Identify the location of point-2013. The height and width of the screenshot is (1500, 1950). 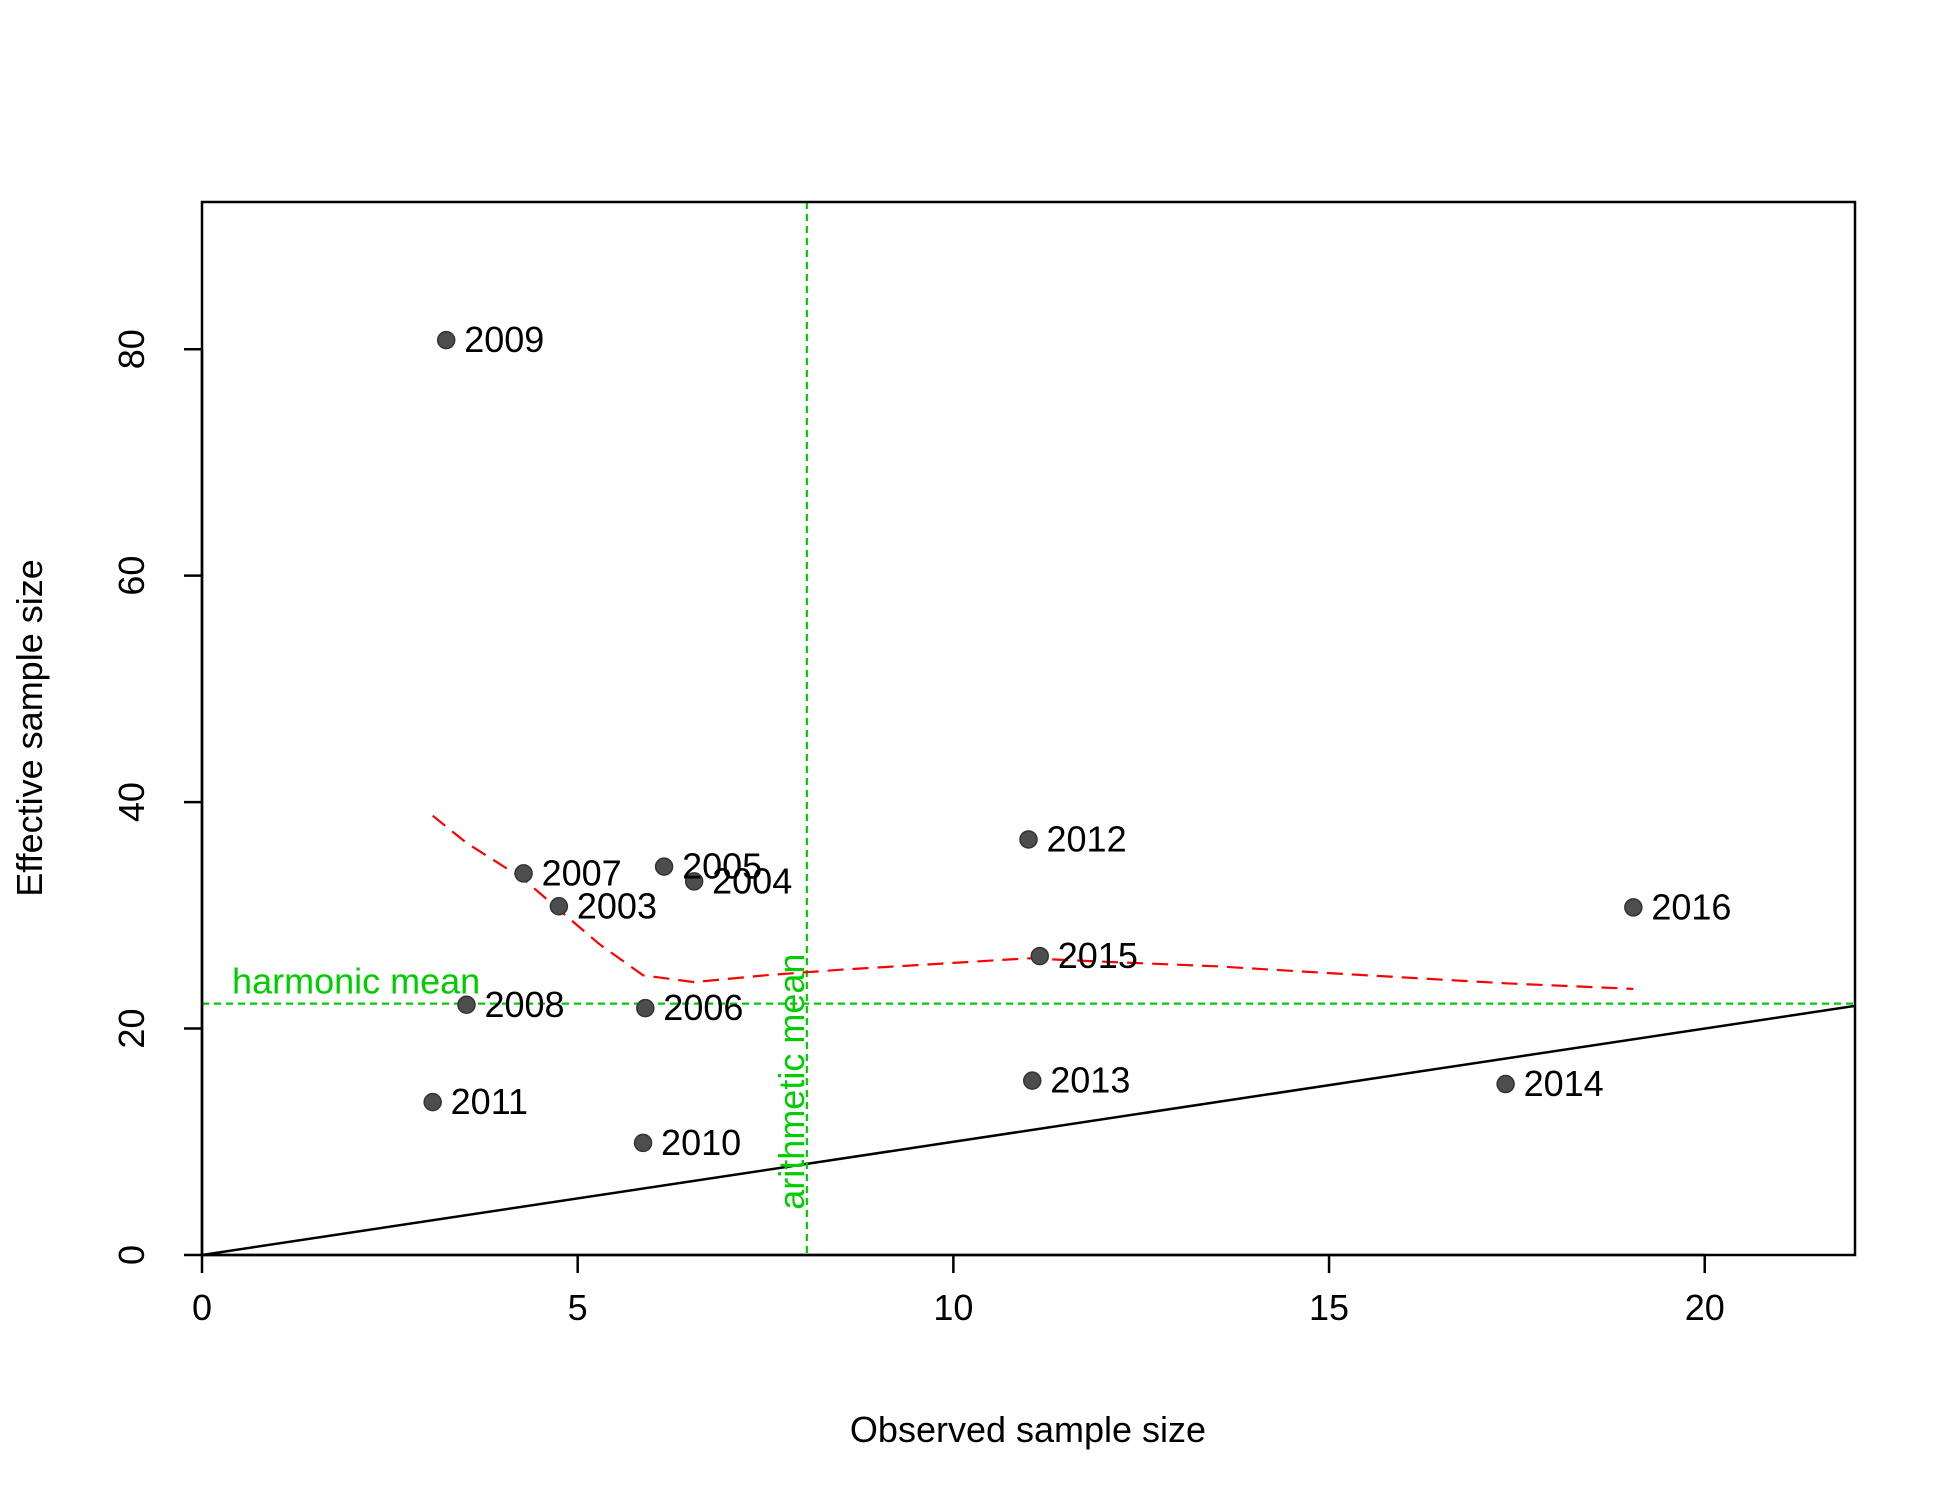
(1032, 1080).